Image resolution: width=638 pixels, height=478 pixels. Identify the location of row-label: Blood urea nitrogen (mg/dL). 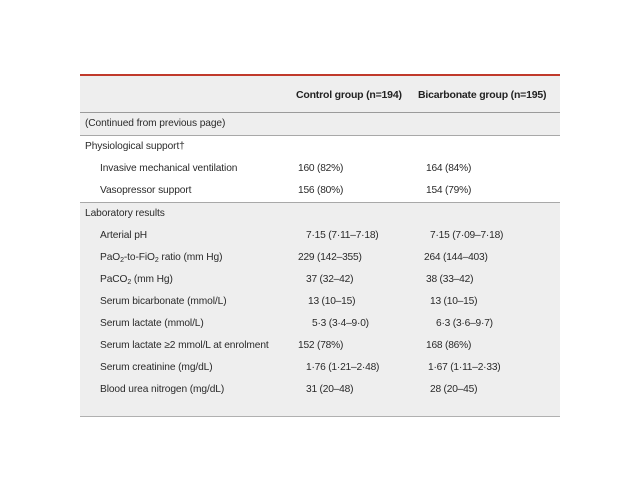
(162, 389).